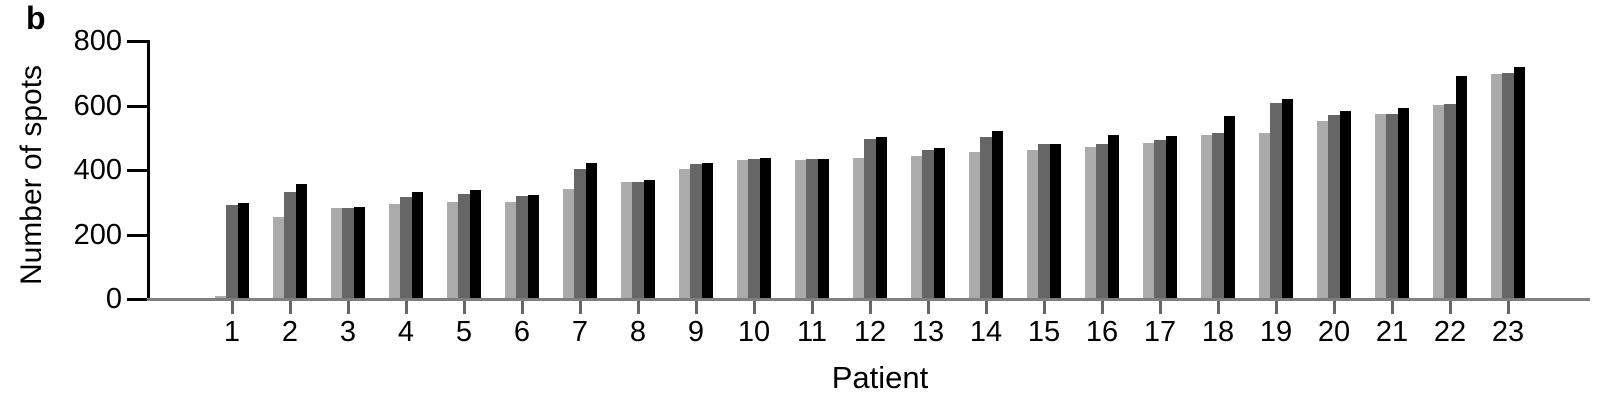  What do you see at coordinates (638, 332) in the screenshot?
I see `x-tick-label: 8` at bounding box center [638, 332].